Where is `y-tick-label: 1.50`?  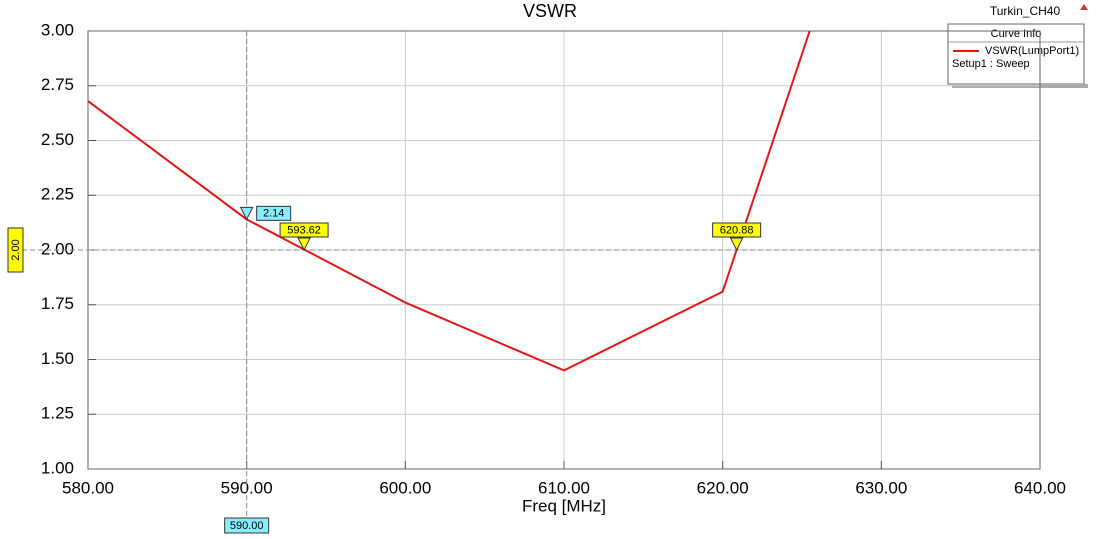 y-tick-label: 1.50 is located at coordinates (57, 358).